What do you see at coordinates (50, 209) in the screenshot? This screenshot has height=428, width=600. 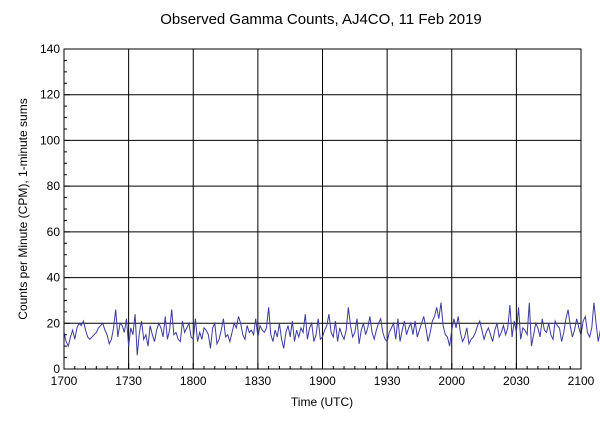 I see `y-tick-labels: 0 20 40 60 80 100 120 140` at bounding box center [50, 209].